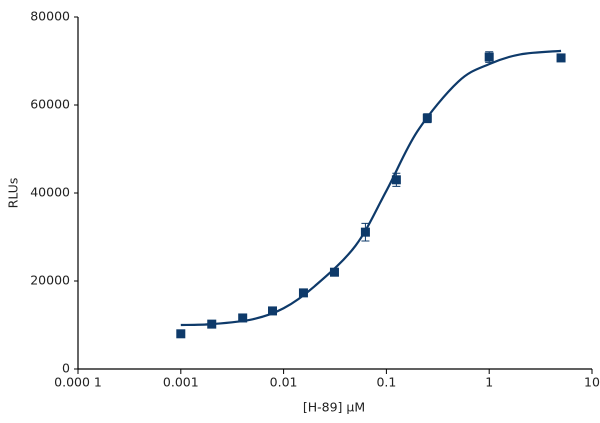  I want to click on x-tick-label: 0.1, so click(386, 382).